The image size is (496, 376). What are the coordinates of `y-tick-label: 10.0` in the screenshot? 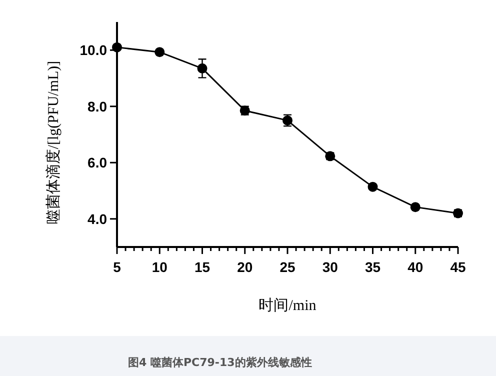 It's located at (94, 50).